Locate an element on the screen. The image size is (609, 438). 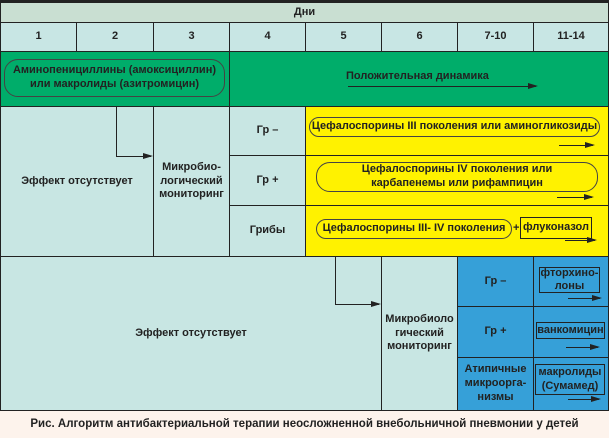
therapy-fluoroquinolones: фторхино-лоны is located at coordinates (569, 279).